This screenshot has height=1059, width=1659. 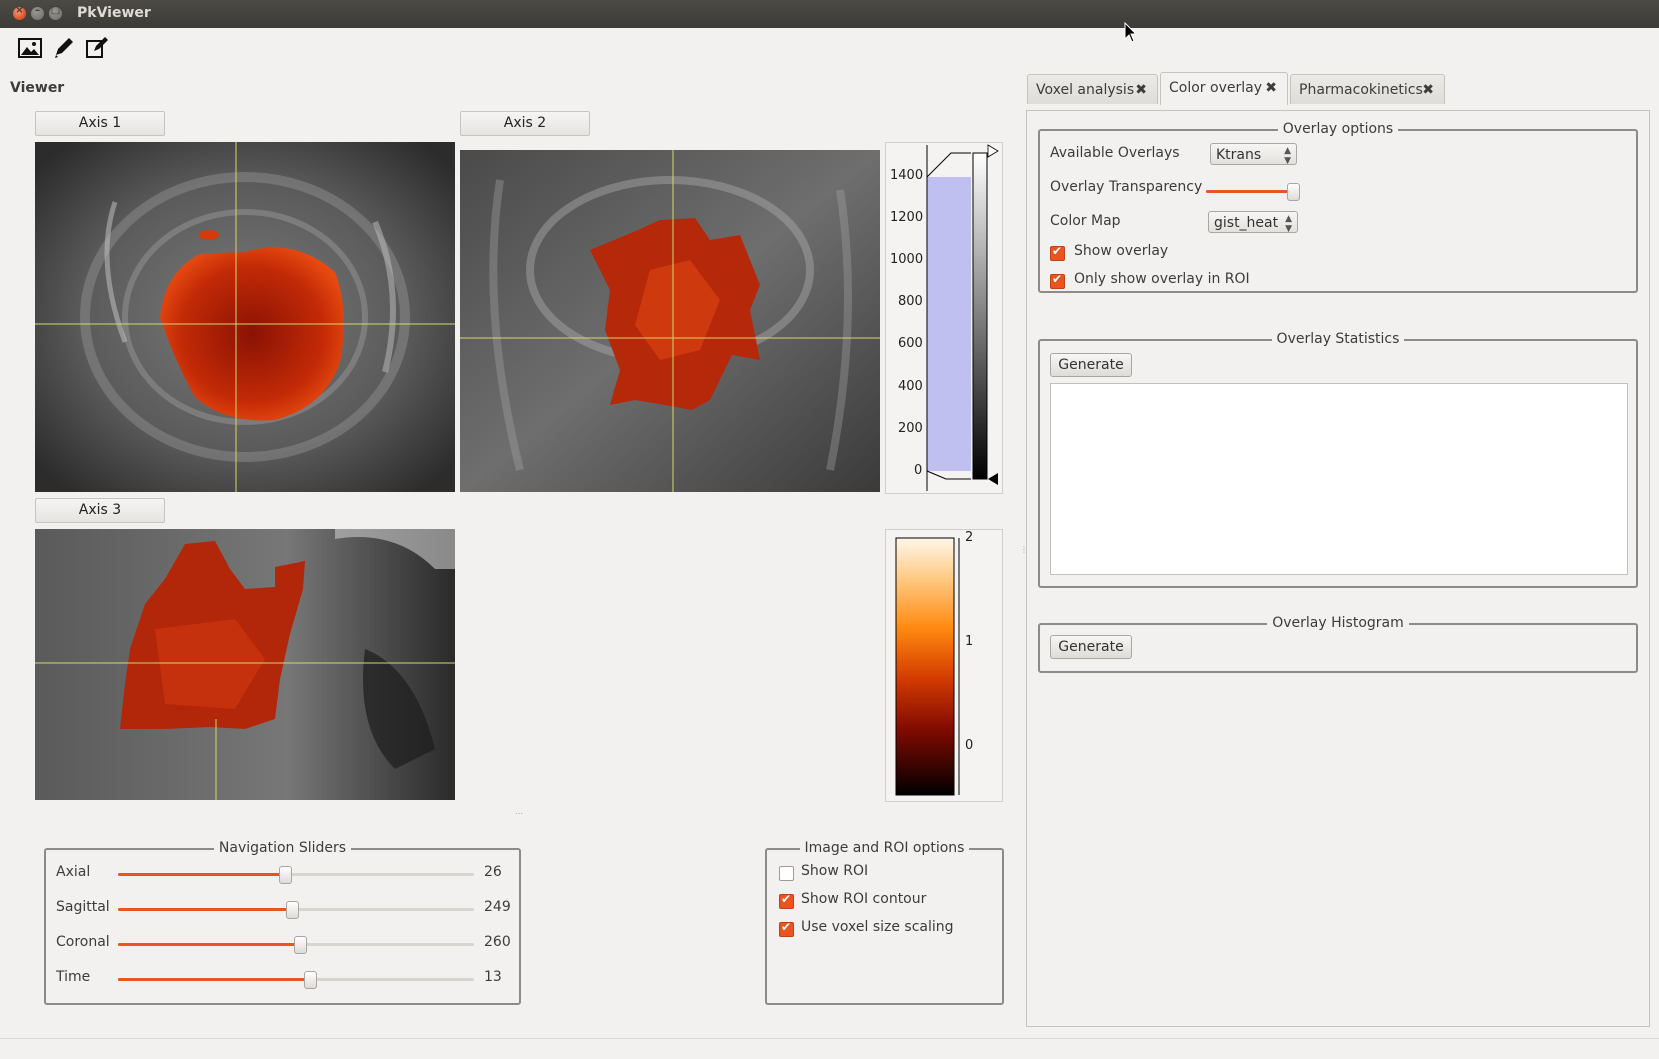 What do you see at coordinates (1338, 644) in the screenshot?
I see `overlay-histogram-group: Overlay Histogram Generate` at bounding box center [1338, 644].